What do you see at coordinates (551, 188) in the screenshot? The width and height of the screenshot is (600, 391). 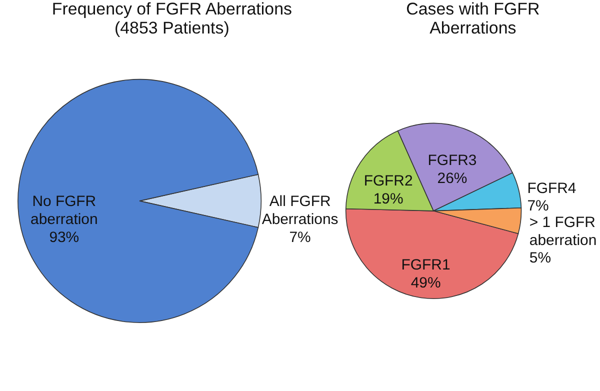 I see `slice-label: FGFR4` at bounding box center [551, 188].